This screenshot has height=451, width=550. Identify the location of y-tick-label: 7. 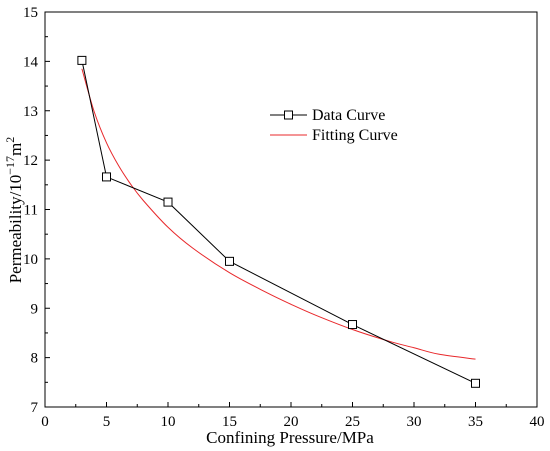
(35, 408).